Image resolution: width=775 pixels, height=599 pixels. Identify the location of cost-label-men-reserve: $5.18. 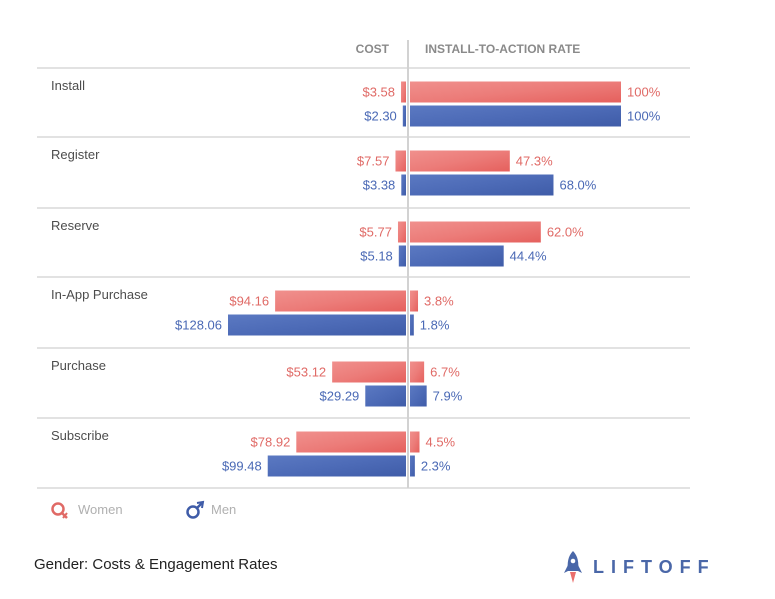
(376, 256).